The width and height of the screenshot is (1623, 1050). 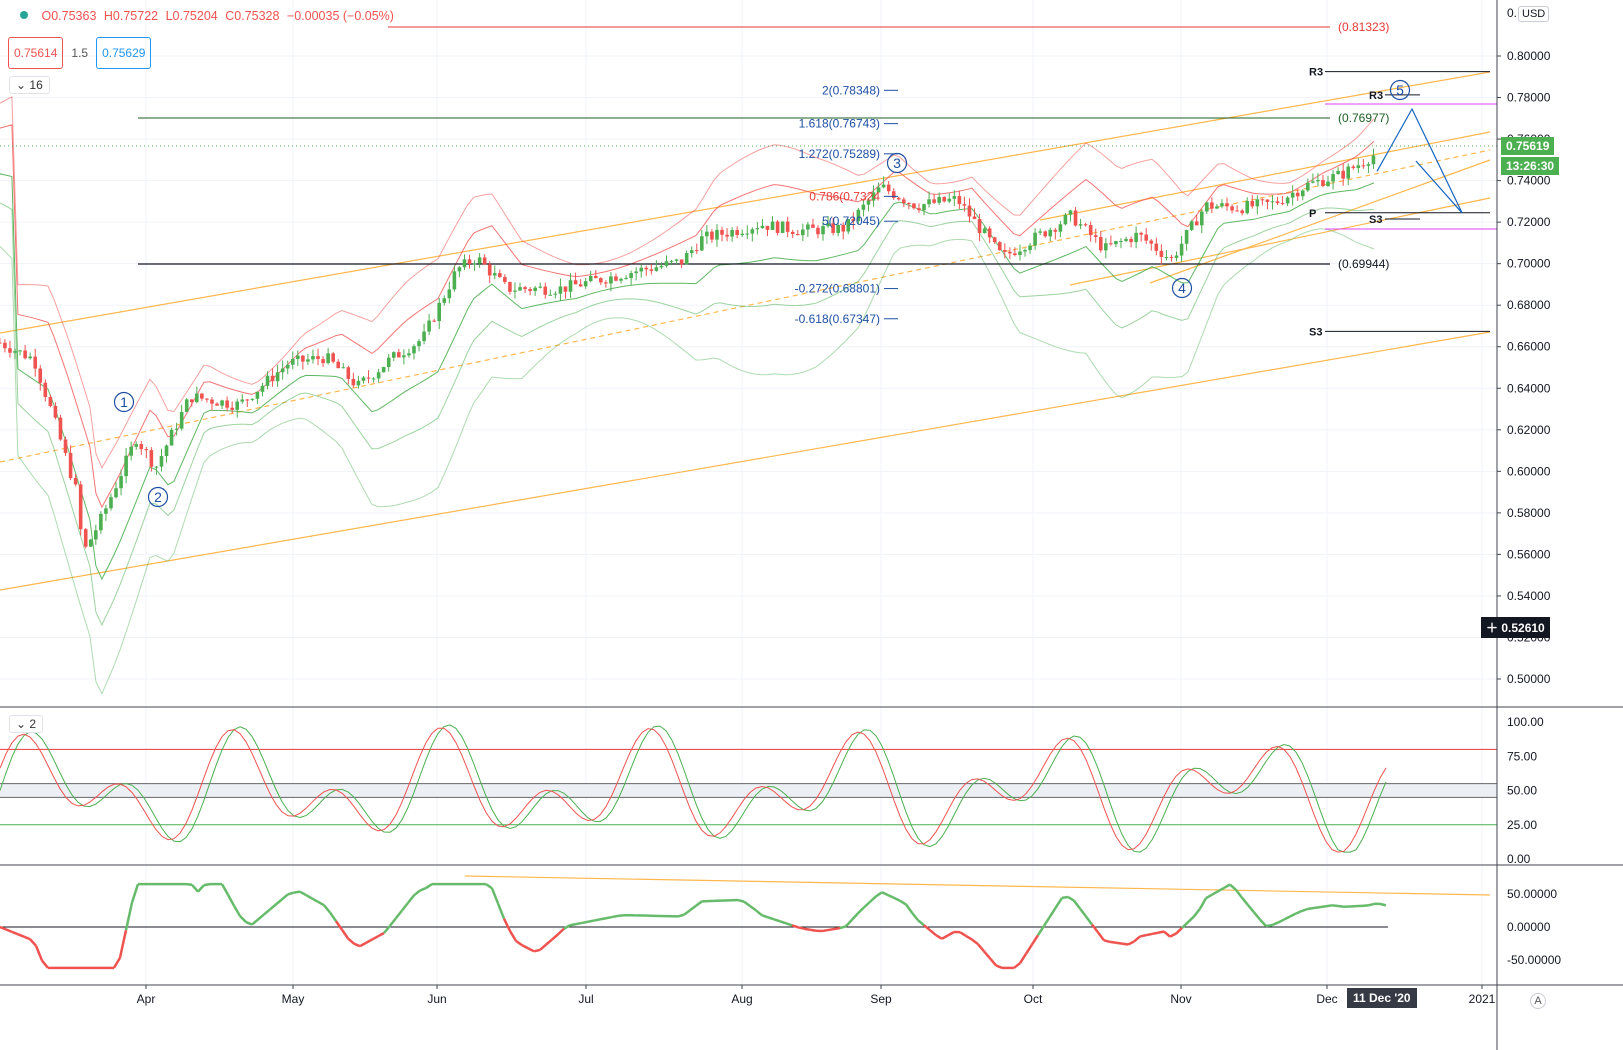 What do you see at coordinates (124, 53) in the screenshot?
I see `buy-button: 0.75629` at bounding box center [124, 53].